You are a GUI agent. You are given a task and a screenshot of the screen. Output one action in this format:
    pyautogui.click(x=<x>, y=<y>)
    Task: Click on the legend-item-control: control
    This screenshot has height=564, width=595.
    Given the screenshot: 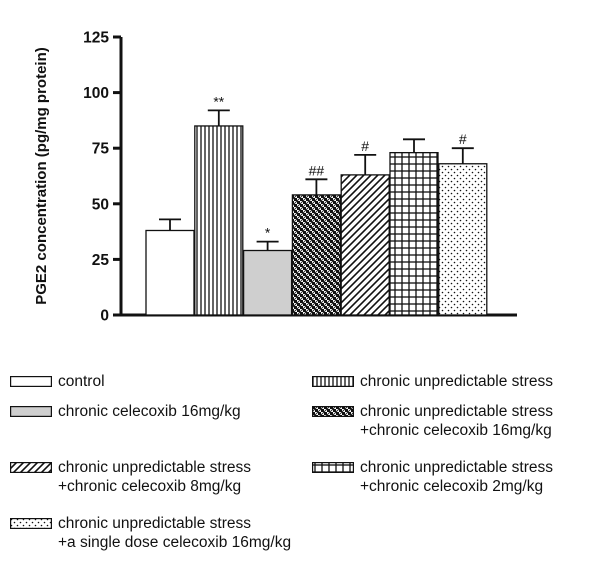 What is the action you would take?
    pyautogui.click(x=57, y=381)
    